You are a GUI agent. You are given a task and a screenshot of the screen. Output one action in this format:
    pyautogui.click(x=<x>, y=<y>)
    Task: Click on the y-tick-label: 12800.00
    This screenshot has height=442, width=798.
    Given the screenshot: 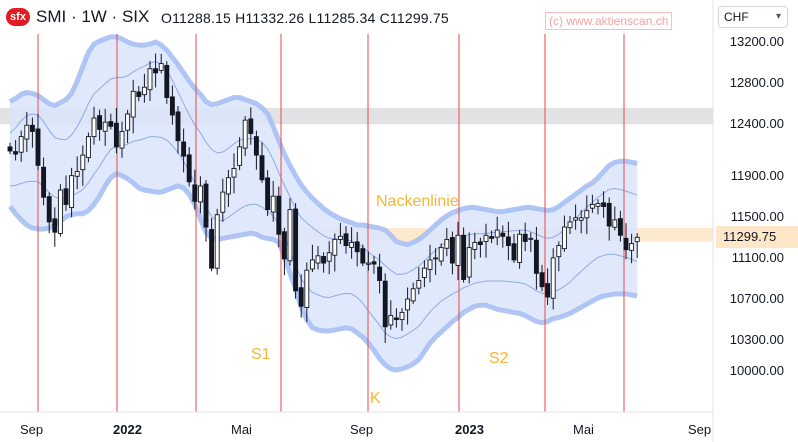 What is the action you would take?
    pyautogui.click(x=756, y=83)
    